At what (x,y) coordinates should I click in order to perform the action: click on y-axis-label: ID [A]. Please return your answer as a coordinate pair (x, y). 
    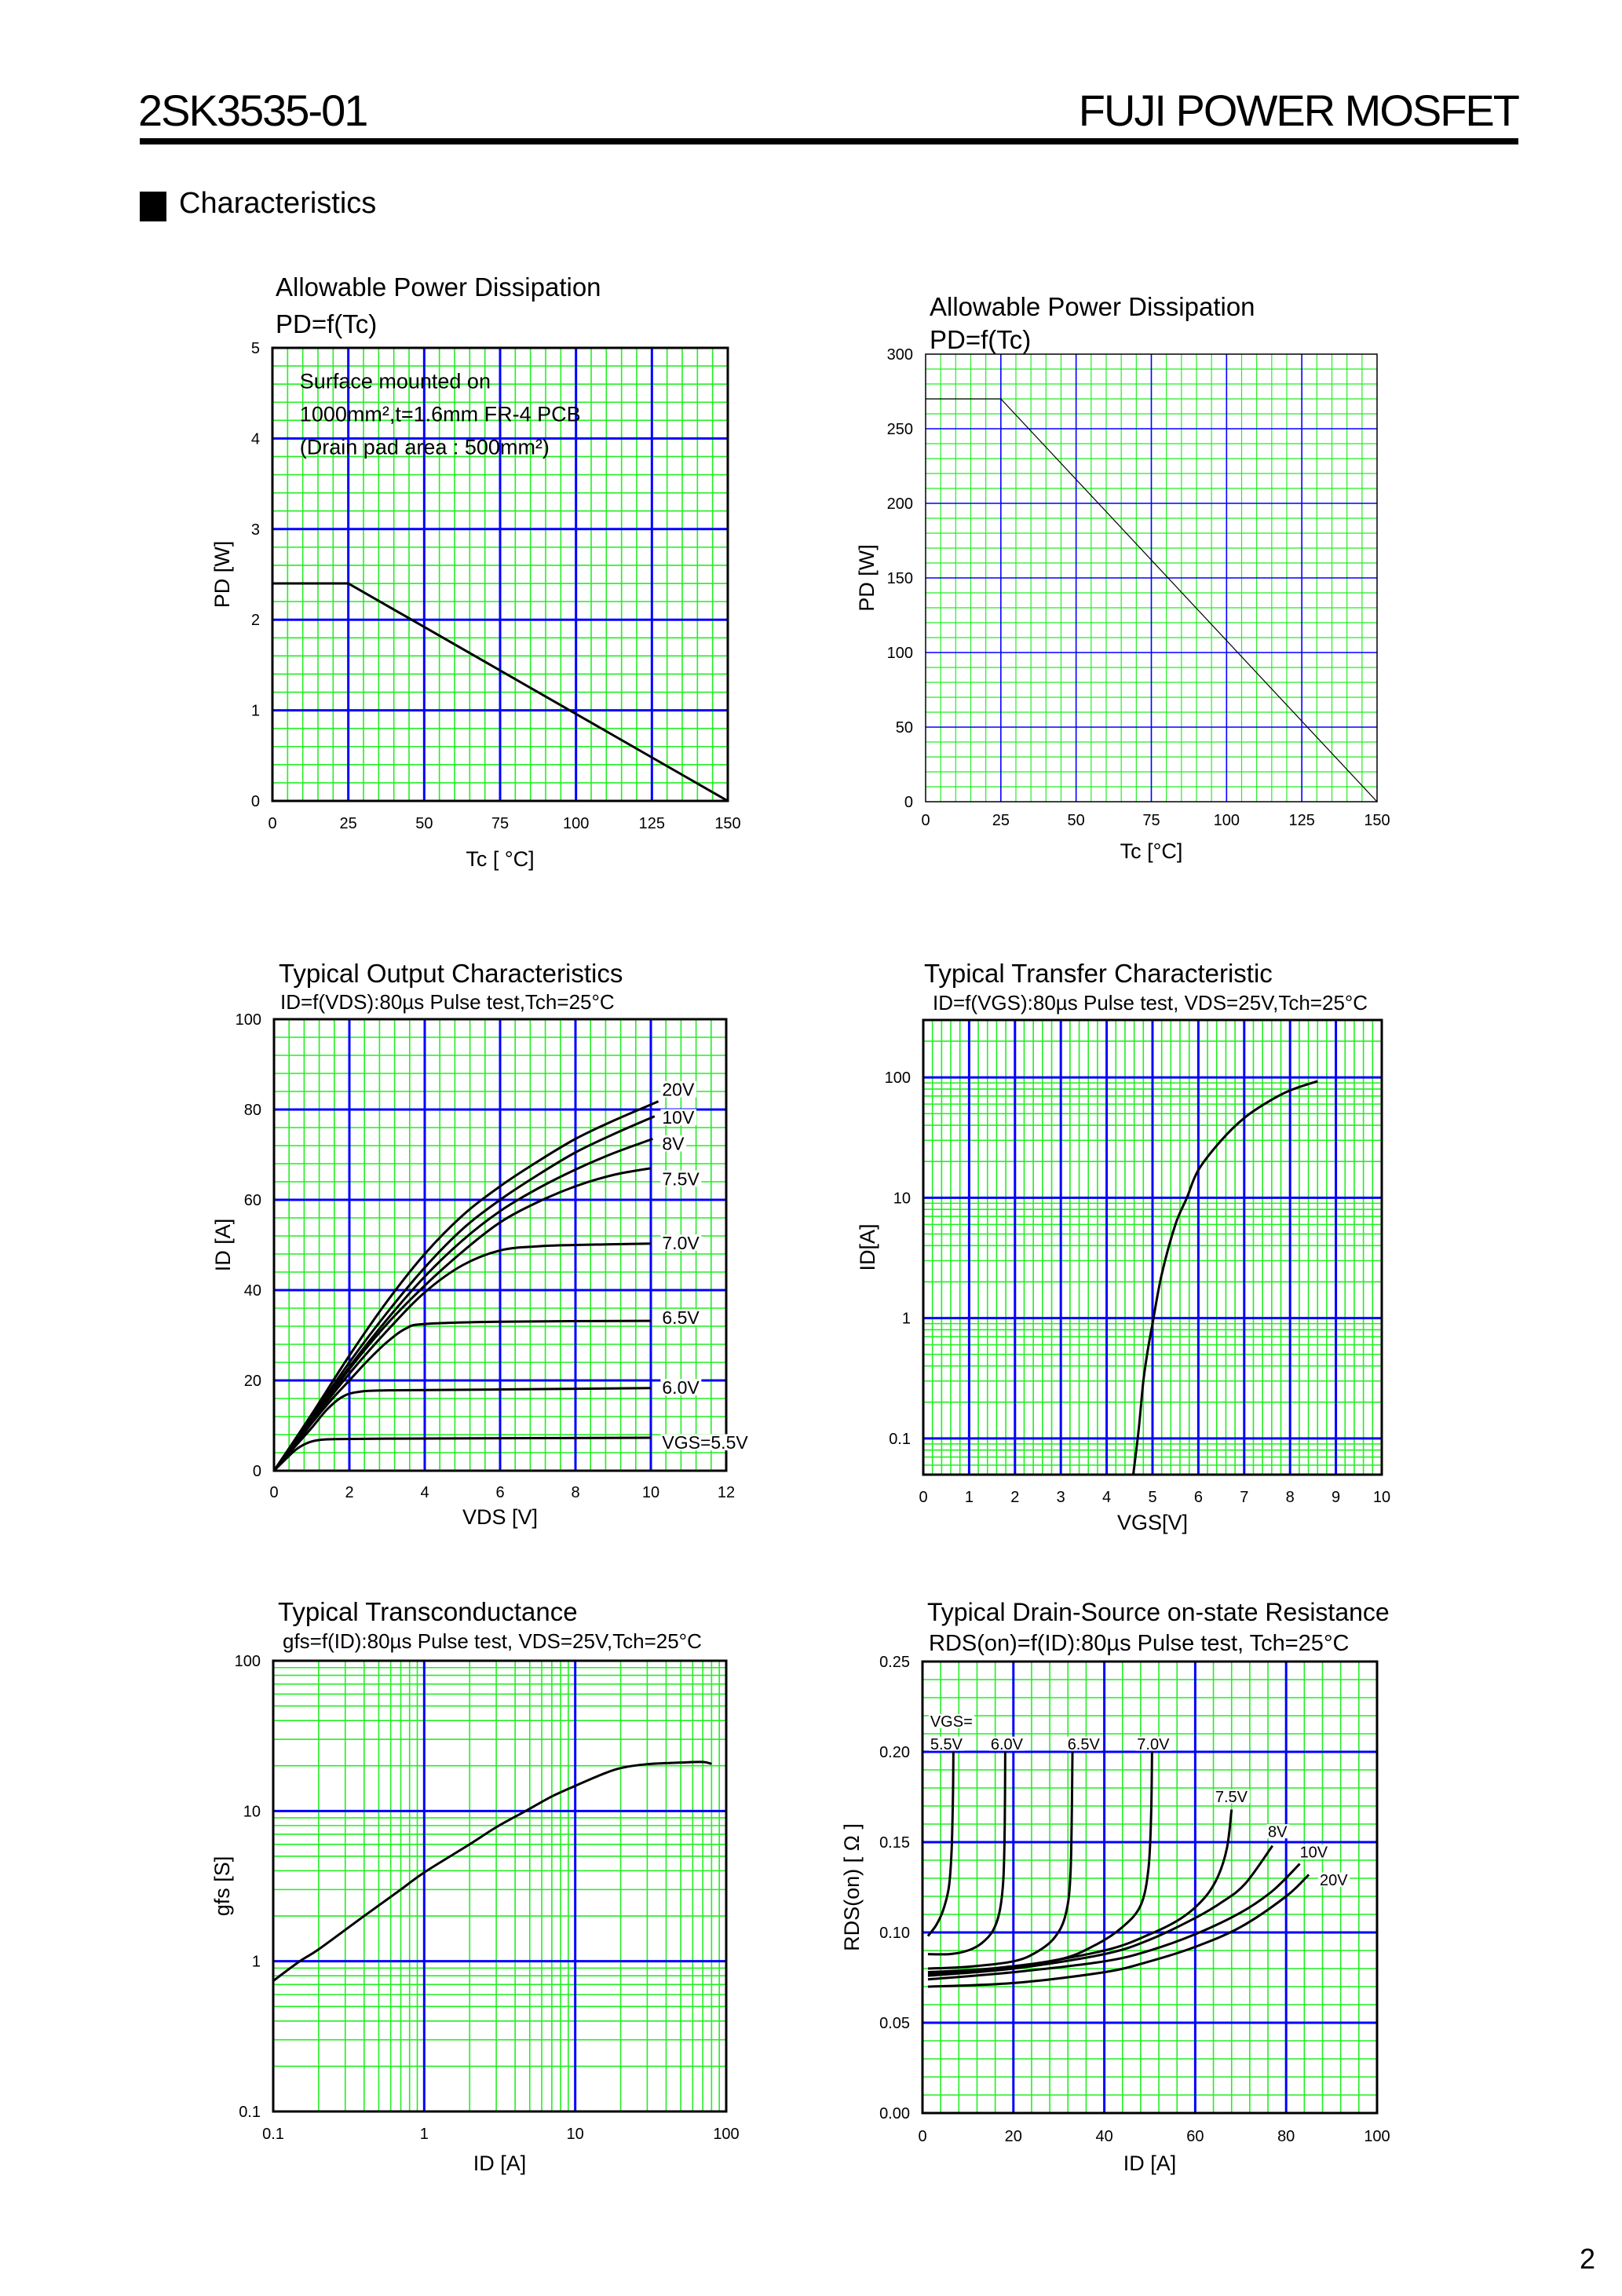
    Looking at the image, I should click on (223, 1246).